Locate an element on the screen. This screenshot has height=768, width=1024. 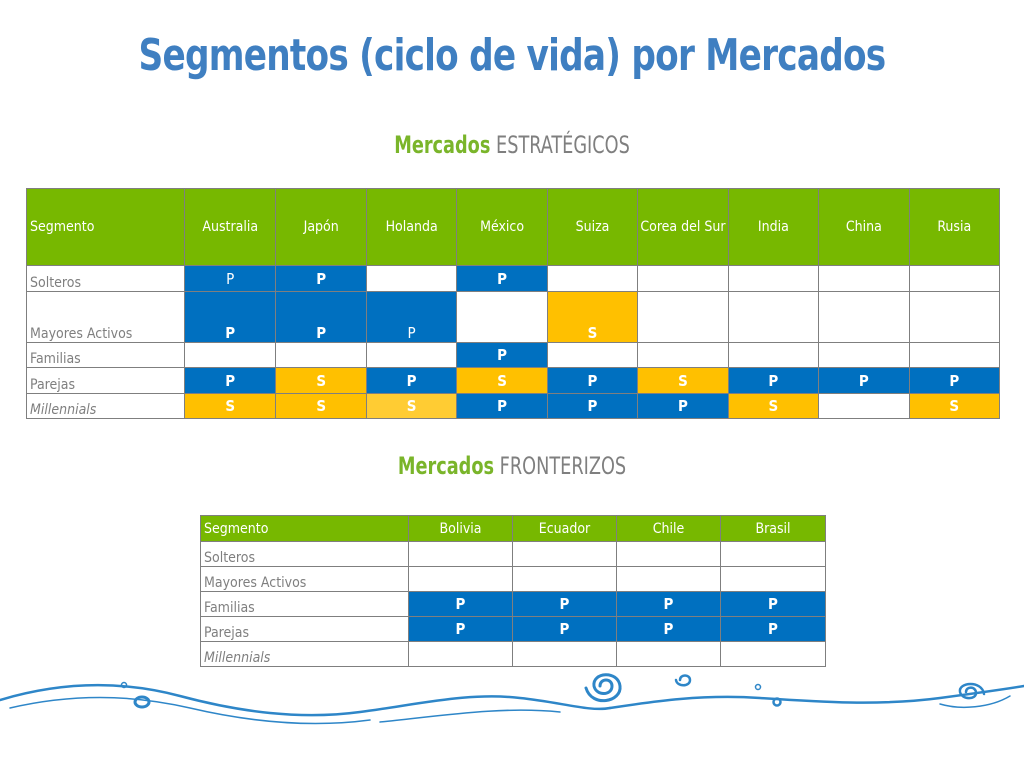
header-suiza: Suiza is located at coordinates (592, 227).